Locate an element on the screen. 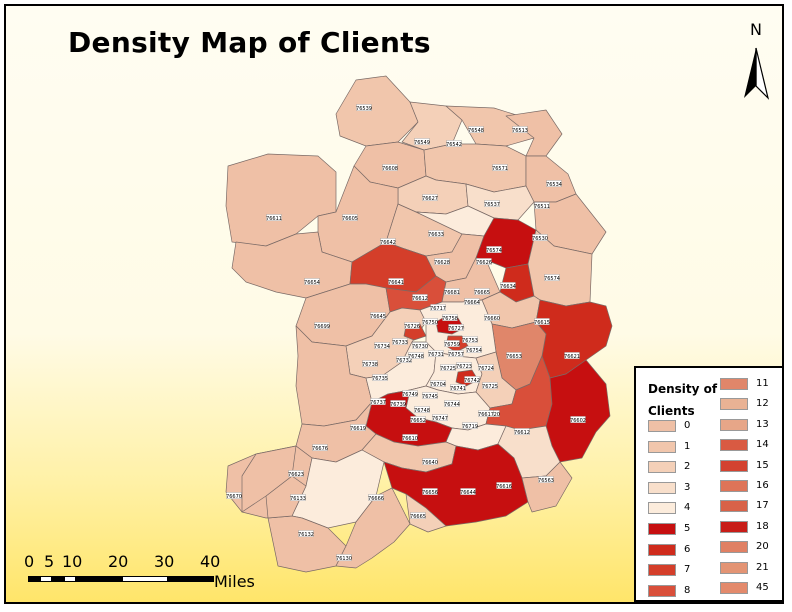 The width and height of the screenshot is (792, 612). zip-label: 76737 is located at coordinates (378, 402).